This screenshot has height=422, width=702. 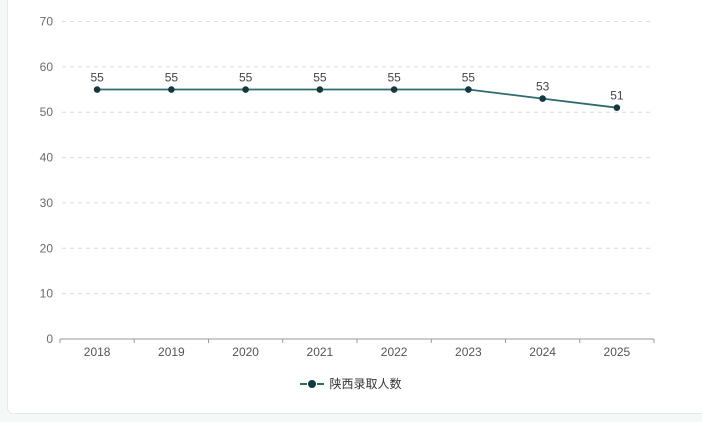 What do you see at coordinates (357, 352) in the screenshot?
I see `x-axis-labels: 2018 2019 2020 2021 2022 2023 2024 2025` at bounding box center [357, 352].